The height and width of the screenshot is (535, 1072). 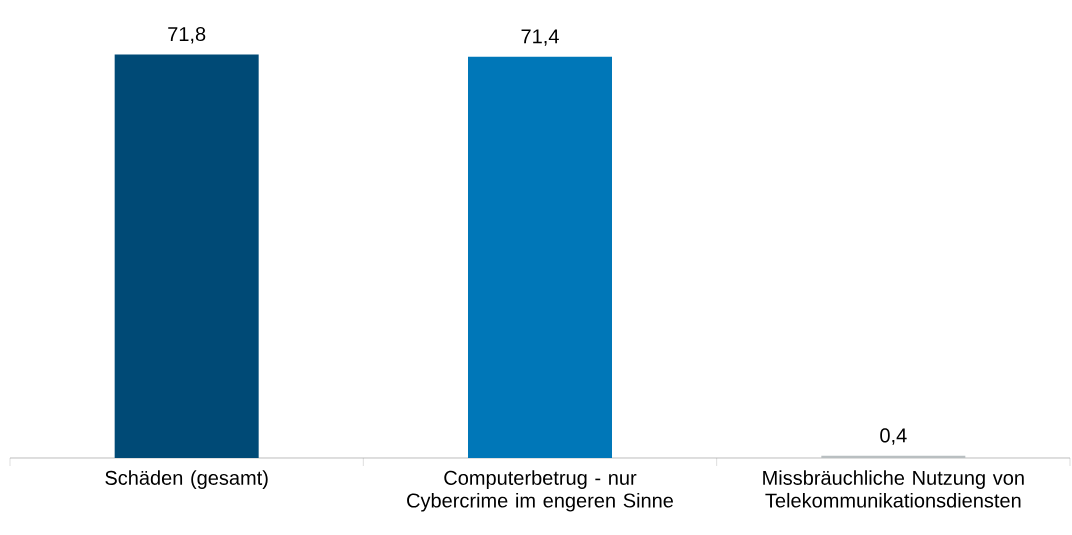 What do you see at coordinates (186, 480) in the screenshot?
I see `x-tick-label: Schäden (gesamt)` at bounding box center [186, 480].